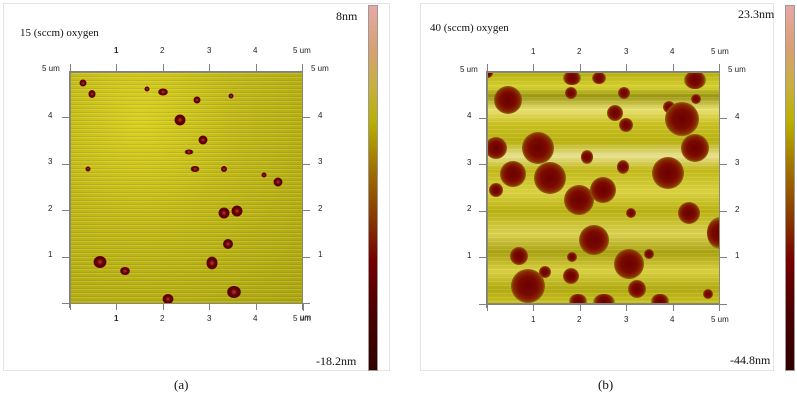 Image resolution: width=797 pixels, height=400 pixels. Describe the element at coordinates (720, 51) in the screenshot. I see `panel-b-top-tick-5: 5 um` at that location.